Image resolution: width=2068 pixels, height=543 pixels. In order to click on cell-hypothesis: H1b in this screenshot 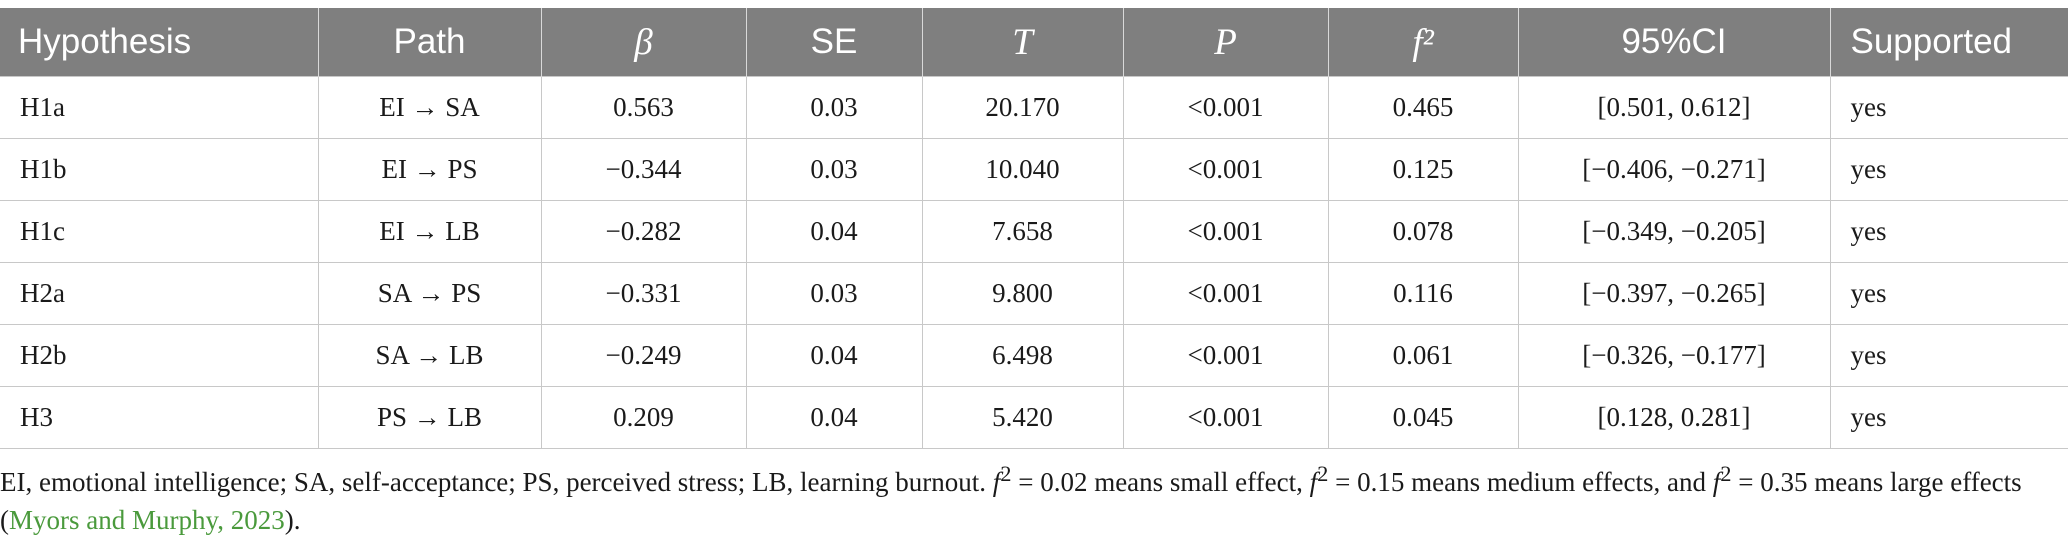, I will do `click(159, 169)`.